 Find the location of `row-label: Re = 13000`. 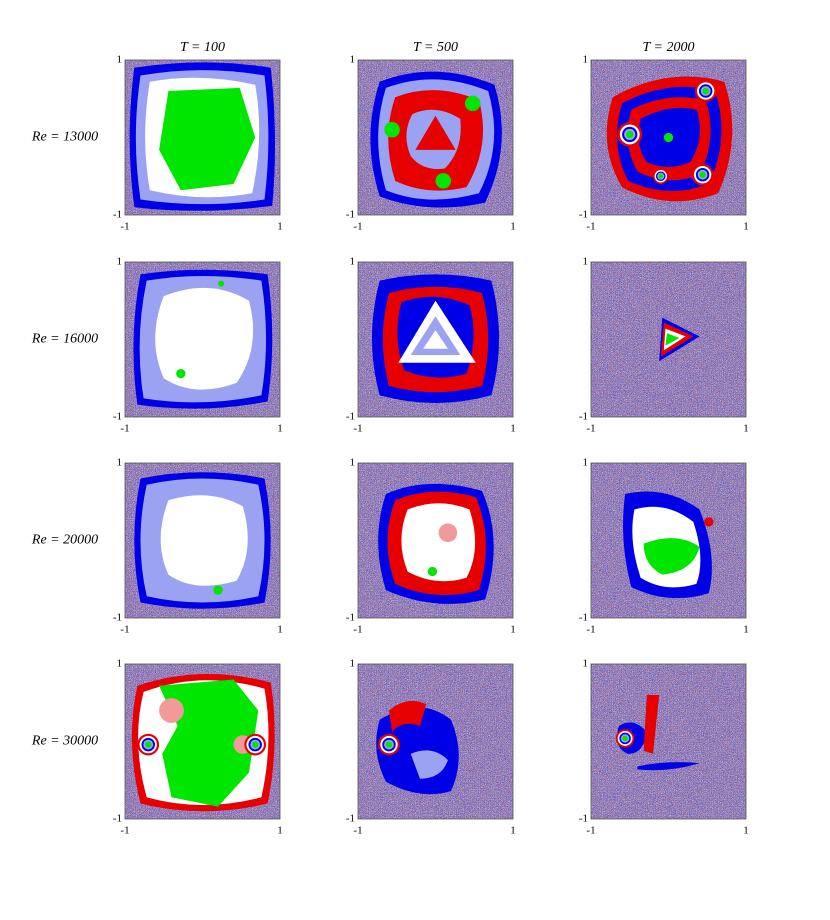

row-label: Re = 13000 is located at coordinates (64, 137).